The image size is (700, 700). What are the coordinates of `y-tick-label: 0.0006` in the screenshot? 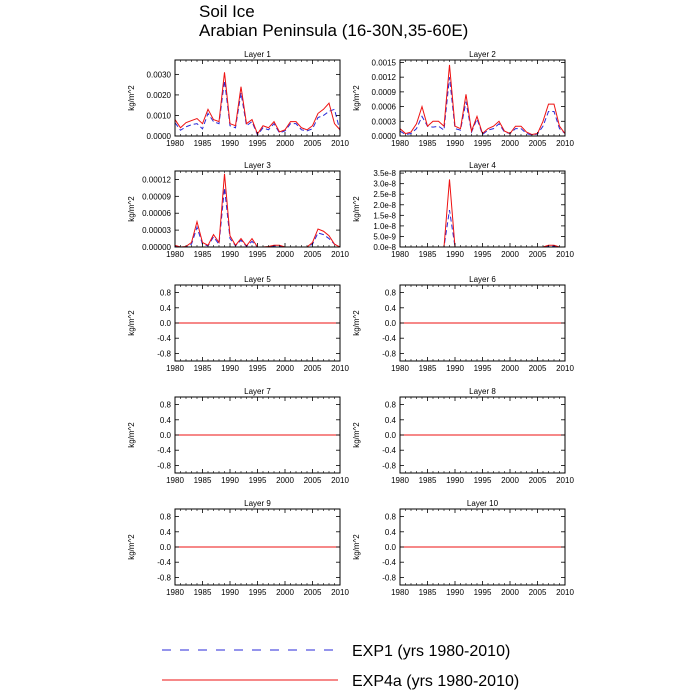 It's located at (384, 107).